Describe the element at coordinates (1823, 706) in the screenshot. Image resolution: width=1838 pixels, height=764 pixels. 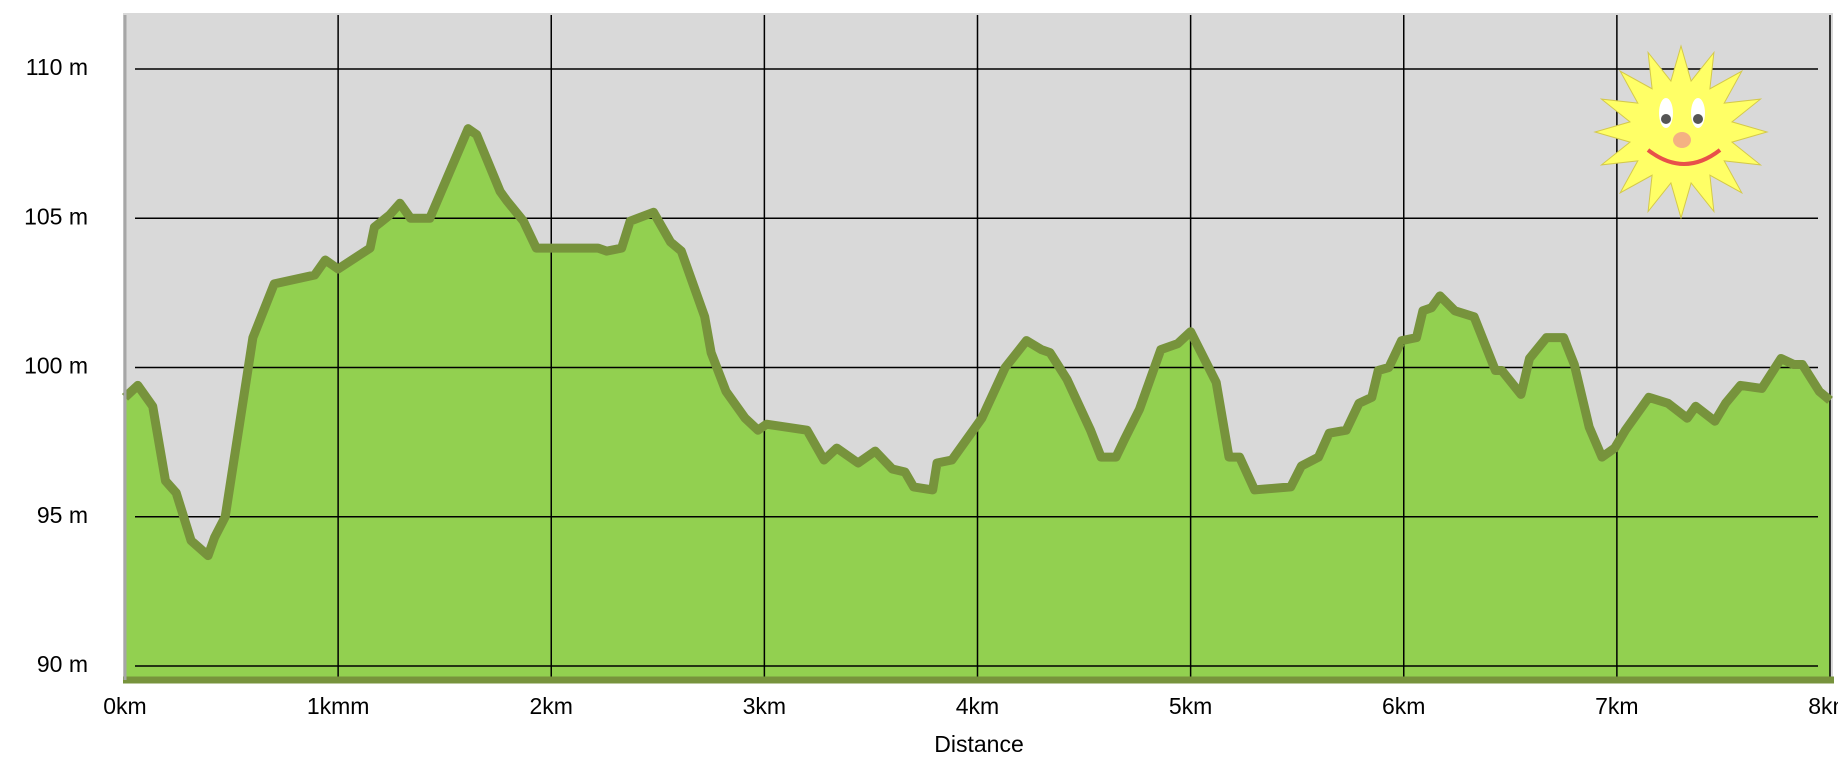
I see `x-tick-label: 8km` at that location.